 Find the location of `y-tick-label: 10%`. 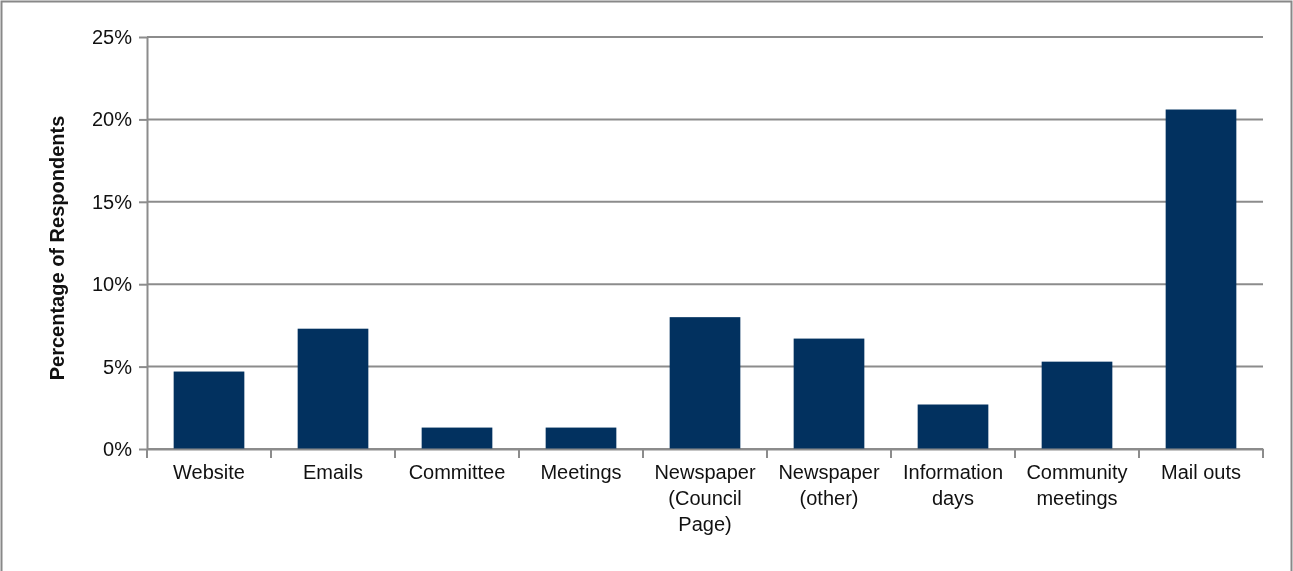

y-tick-label: 10% is located at coordinates (112, 284).